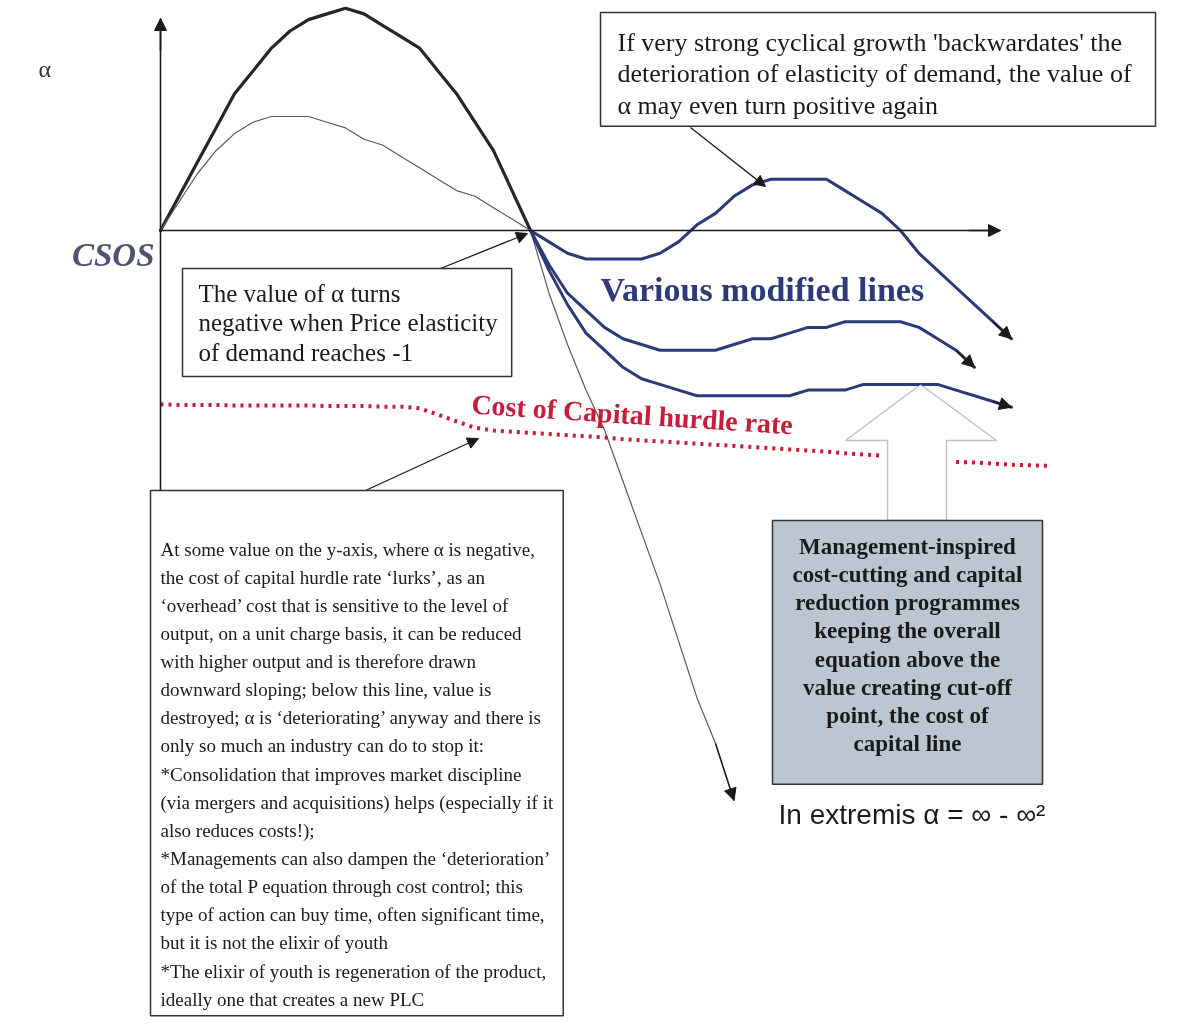 This screenshot has width=1184, height=1030. What do you see at coordinates (762, 289) in the screenshot?
I see `annotation: Various modified lines` at bounding box center [762, 289].